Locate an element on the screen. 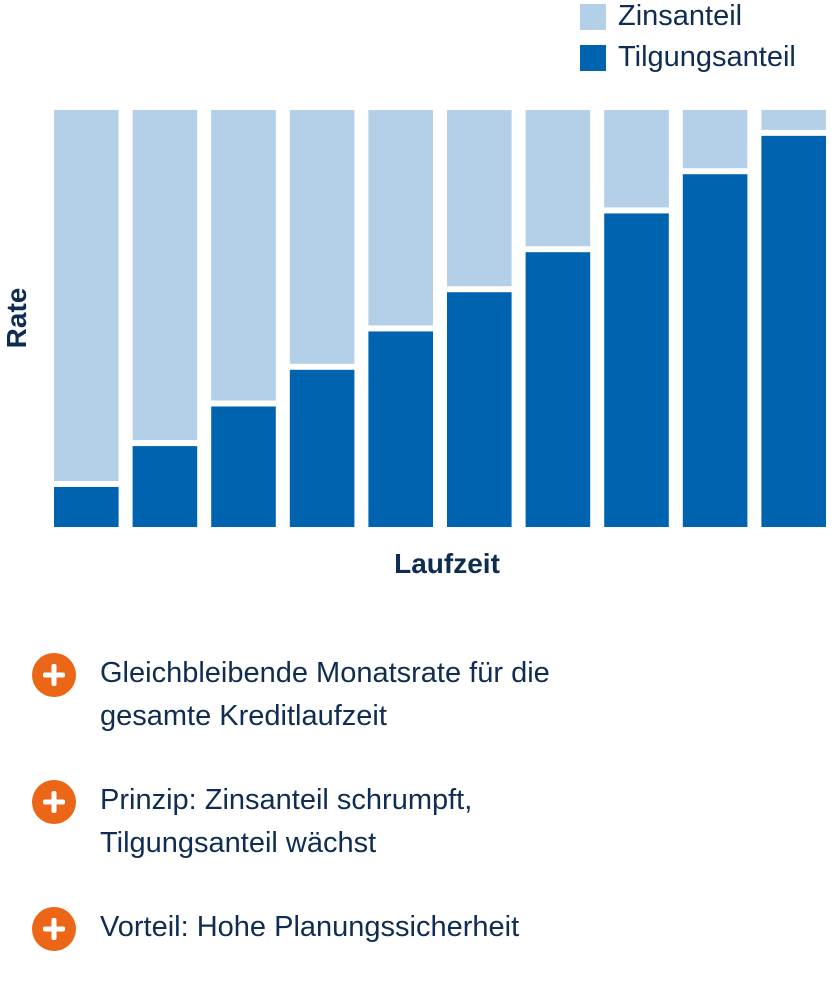 The height and width of the screenshot is (991, 840). benefit-line: Vorteil: Hohe Planungssicherheit is located at coordinates (310, 927).